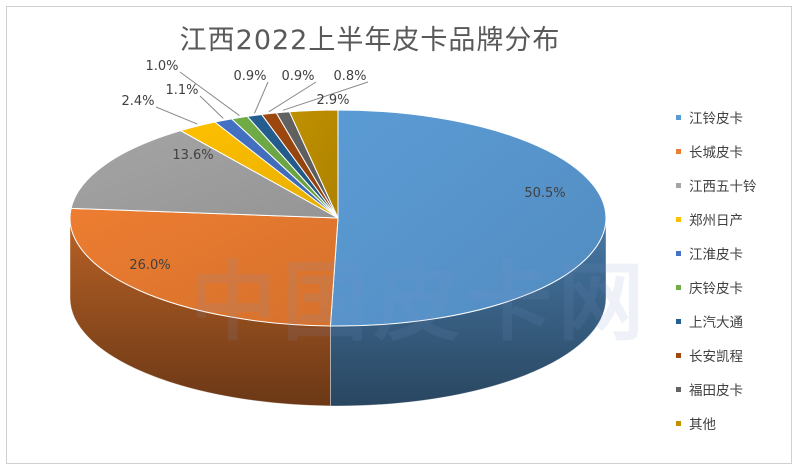  What do you see at coordinates (181, 90) in the screenshot?
I see `data-label-4: 1.1%` at bounding box center [181, 90].